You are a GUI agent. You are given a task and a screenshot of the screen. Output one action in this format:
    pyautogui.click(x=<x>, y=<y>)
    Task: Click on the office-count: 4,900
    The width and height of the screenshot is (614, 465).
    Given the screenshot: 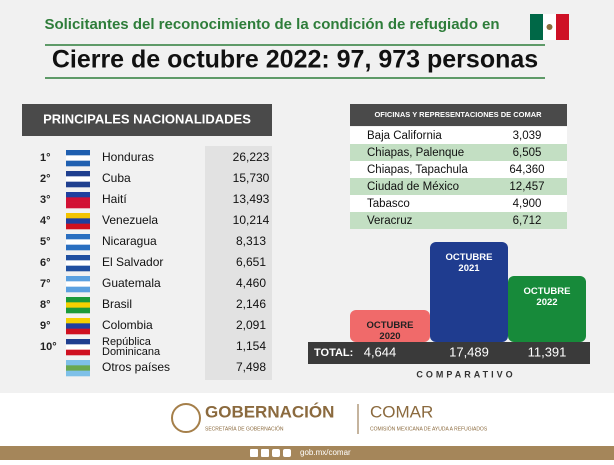 What is the action you would take?
    pyautogui.click(x=527, y=204)
    